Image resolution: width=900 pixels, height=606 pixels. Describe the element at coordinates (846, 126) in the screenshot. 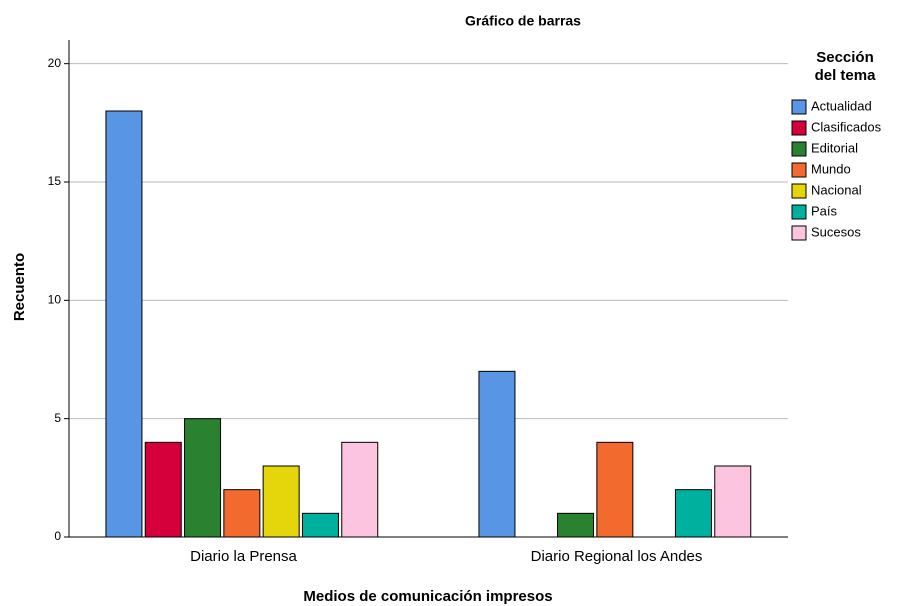

I see `legend-label: Clasificados` at that location.